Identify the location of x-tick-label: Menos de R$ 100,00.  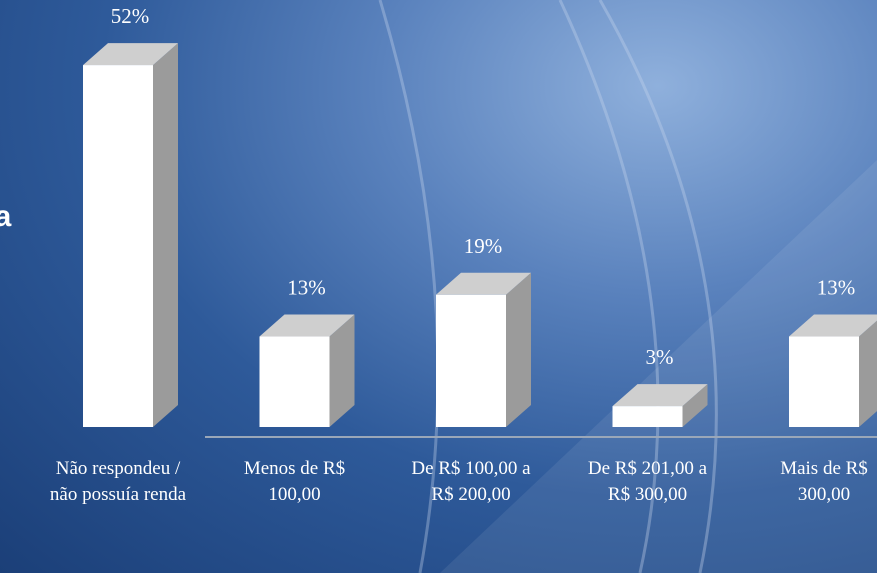
(294, 481).